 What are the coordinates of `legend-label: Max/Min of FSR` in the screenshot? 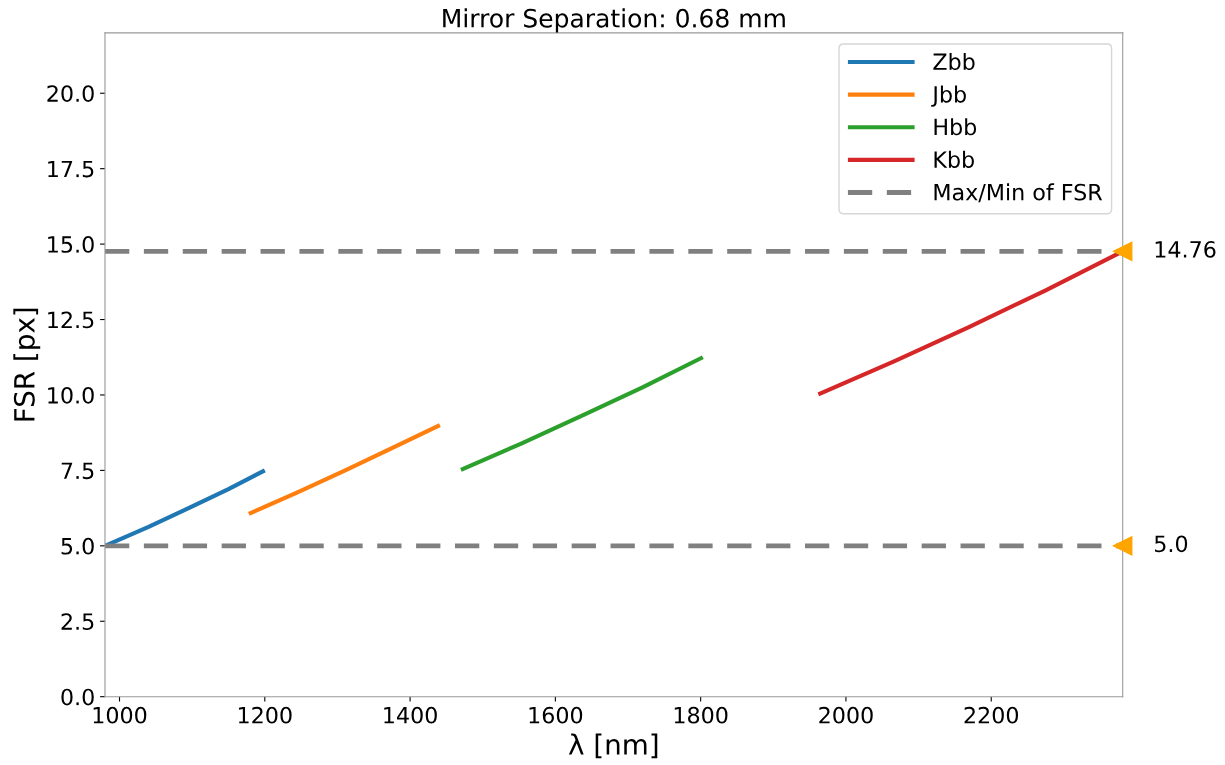 It's located at (1018, 193).